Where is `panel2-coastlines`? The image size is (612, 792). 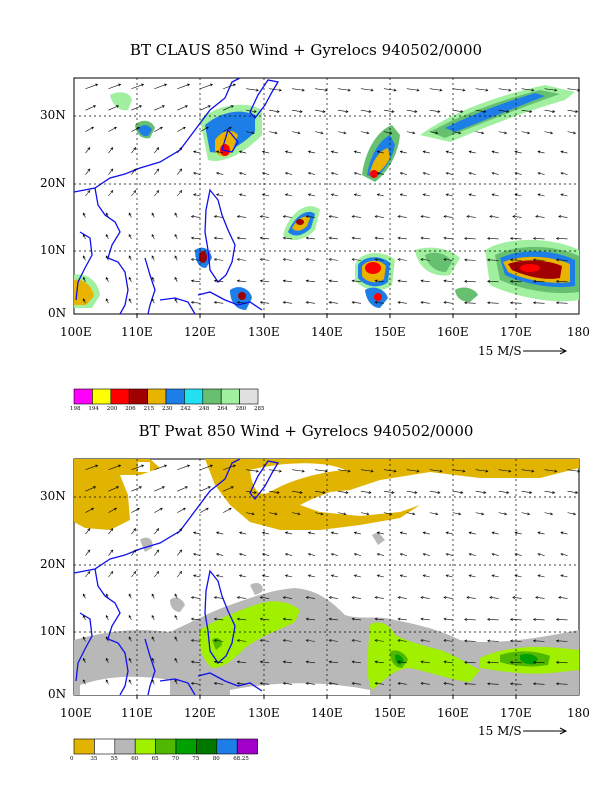 panel2-coastlines is located at coordinates (176, 577).